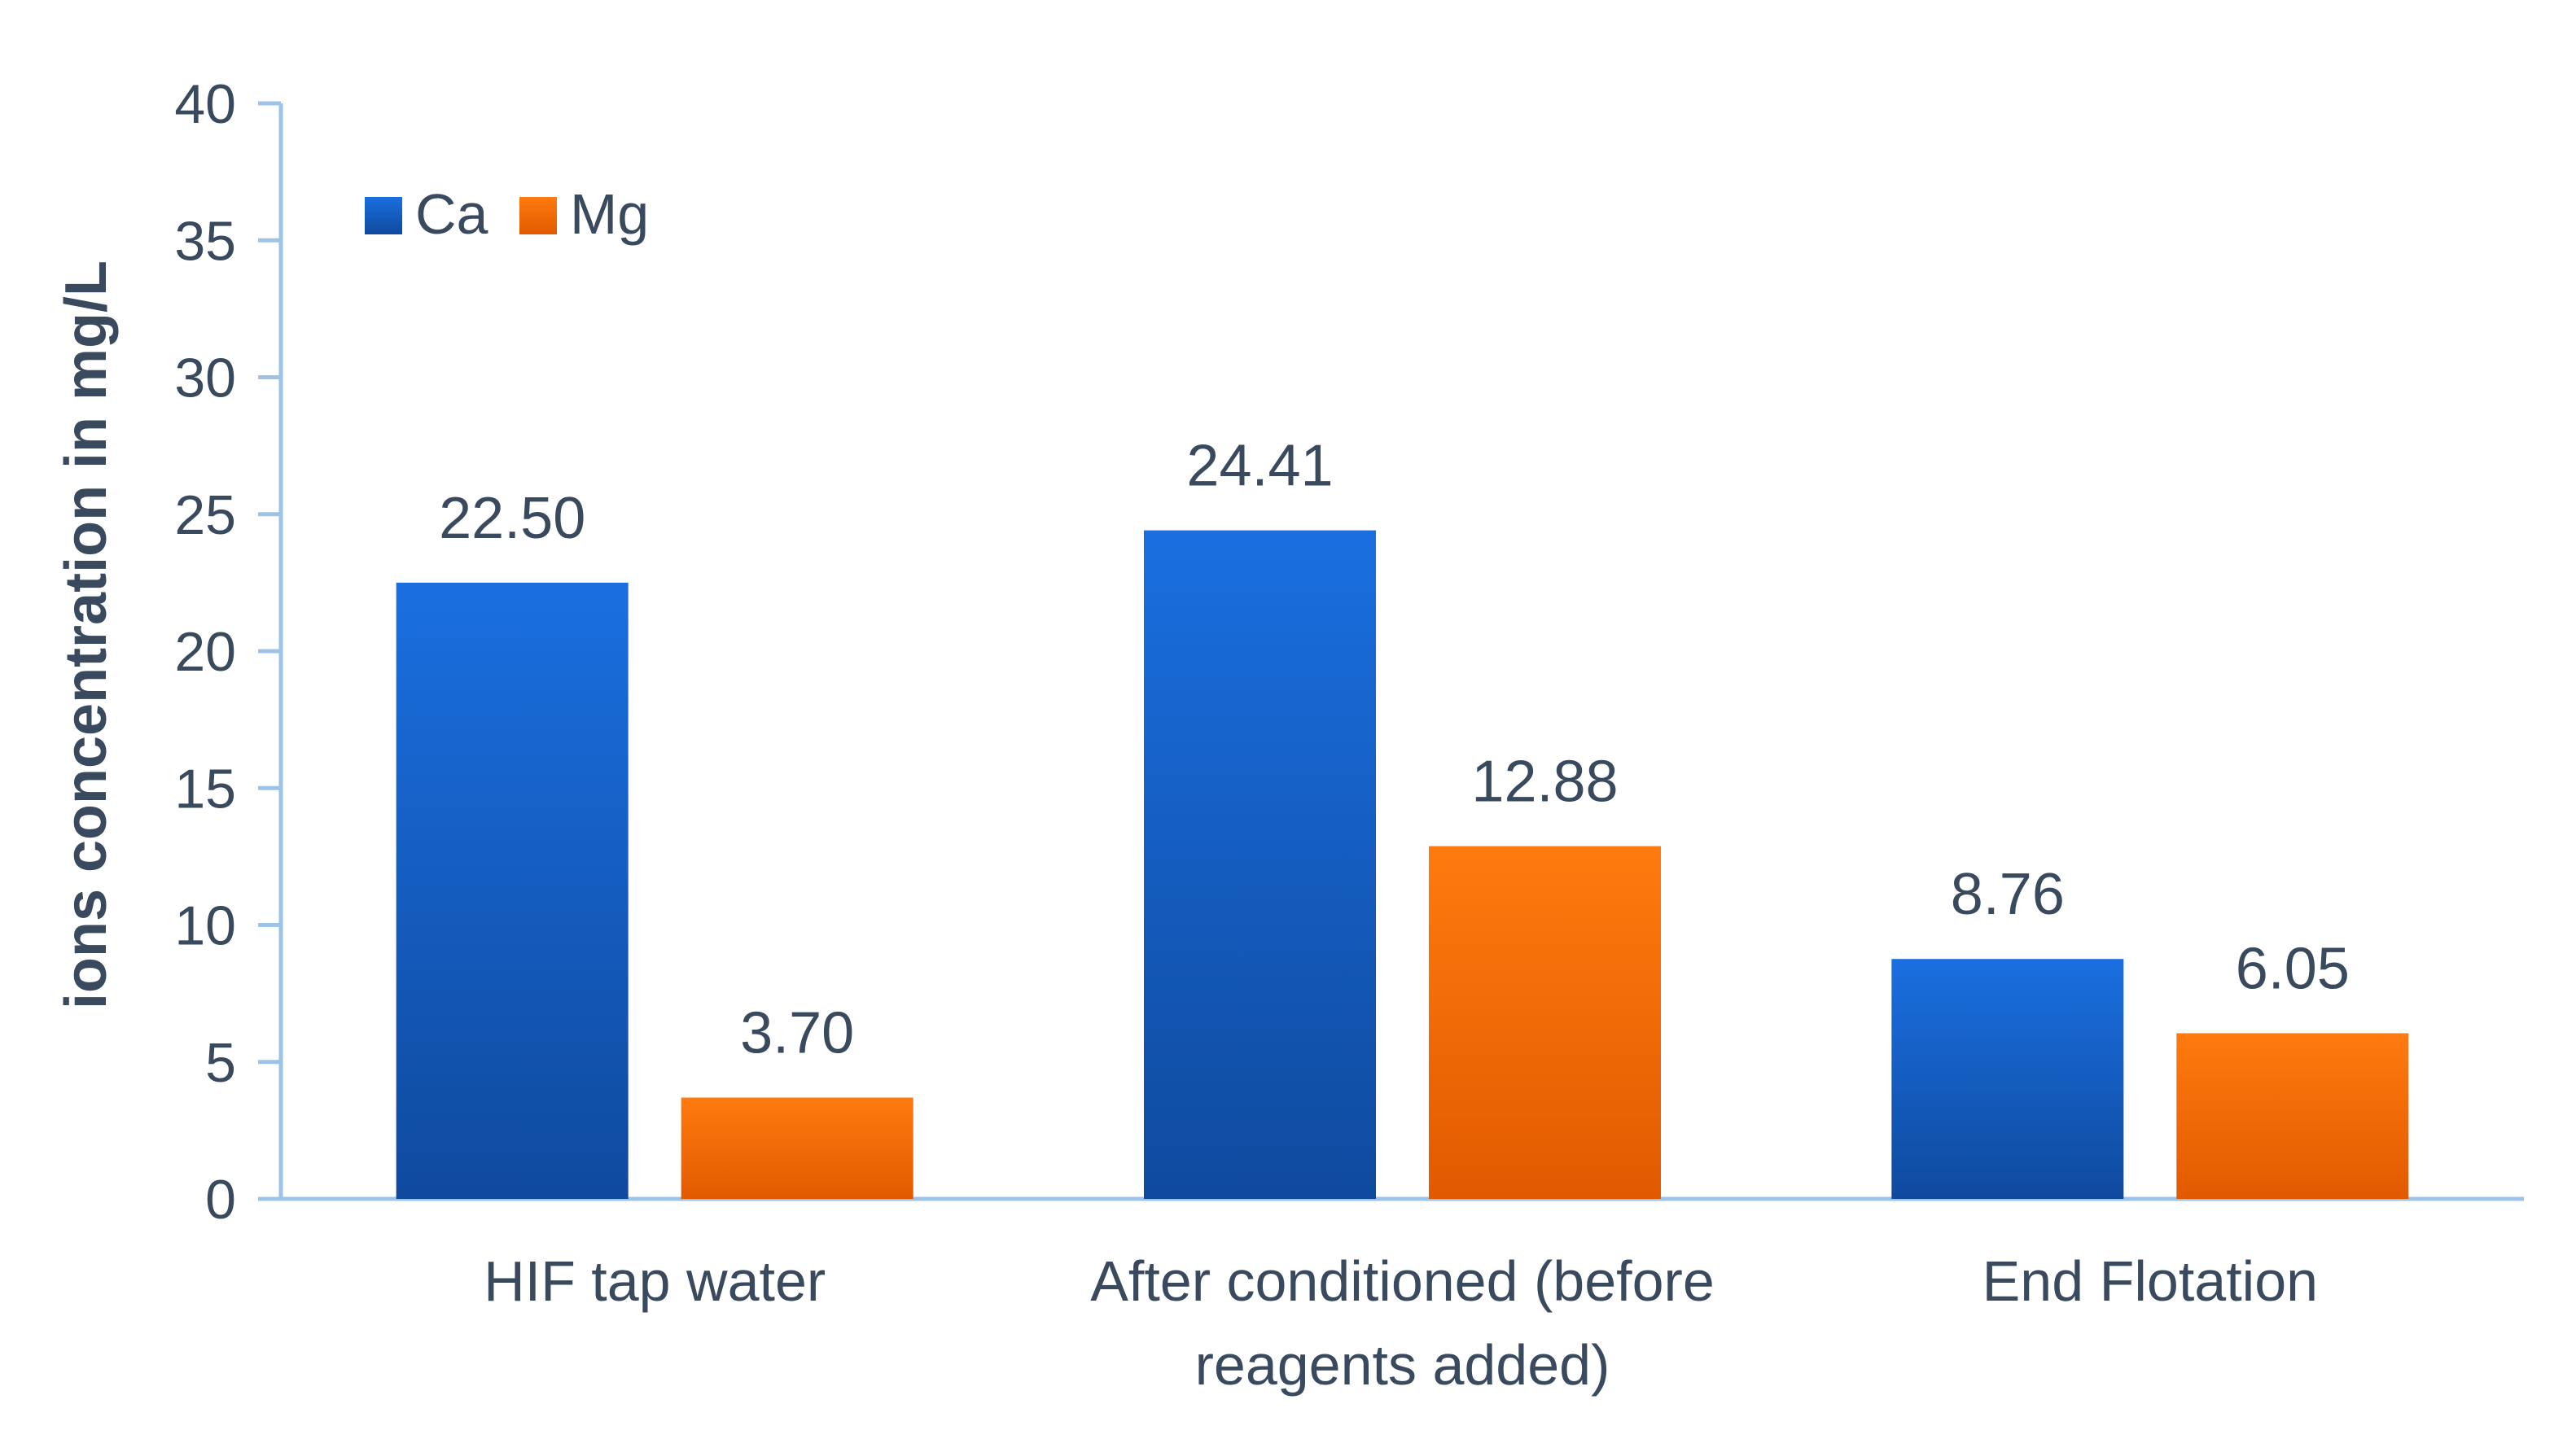 Image resolution: width=2576 pixels, height=1439 pixels. Describe the element at coordinates (538, 215) in the screenshot. I see `legend-swatch-mg` at that location.